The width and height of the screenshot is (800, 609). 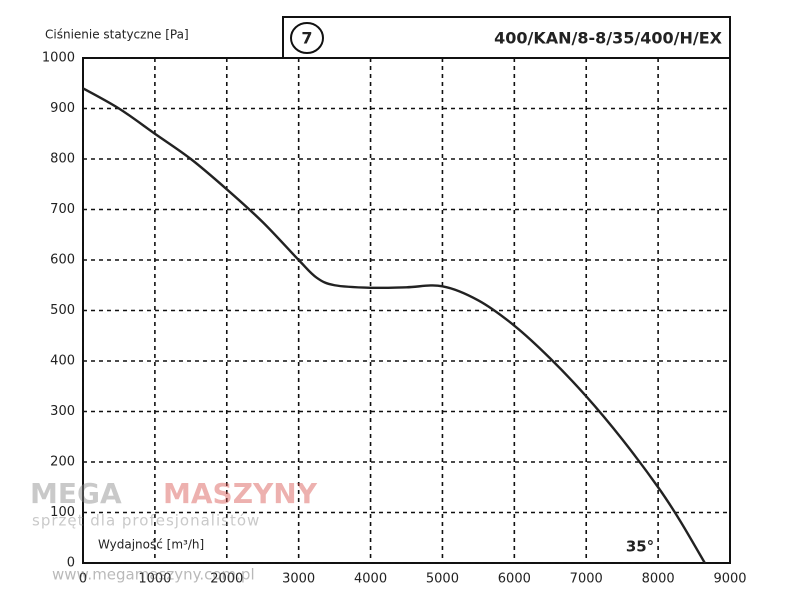 I want to click on y-tick-label: 100, so click(x=62, y=512).